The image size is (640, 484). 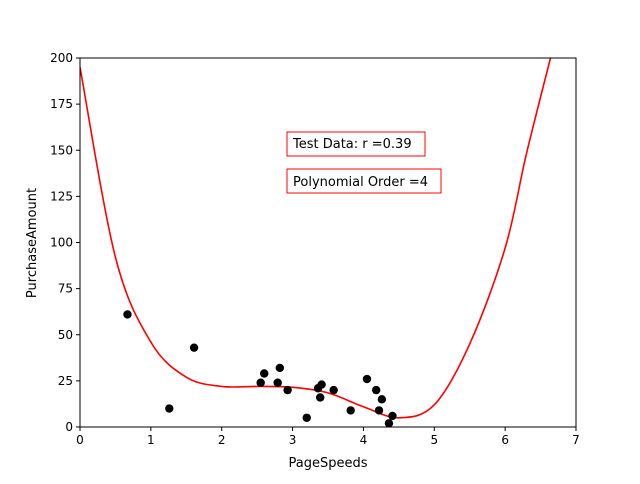 I want to click on x-tick-label: 4, so click(x=364, y=440).